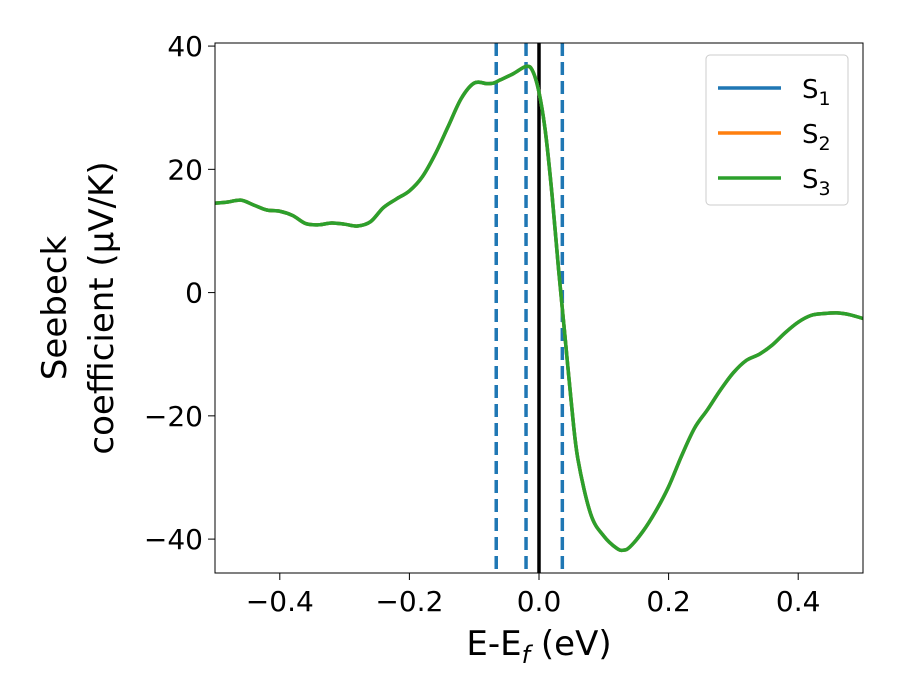  I want to click on legend-box, so click(777, 130).